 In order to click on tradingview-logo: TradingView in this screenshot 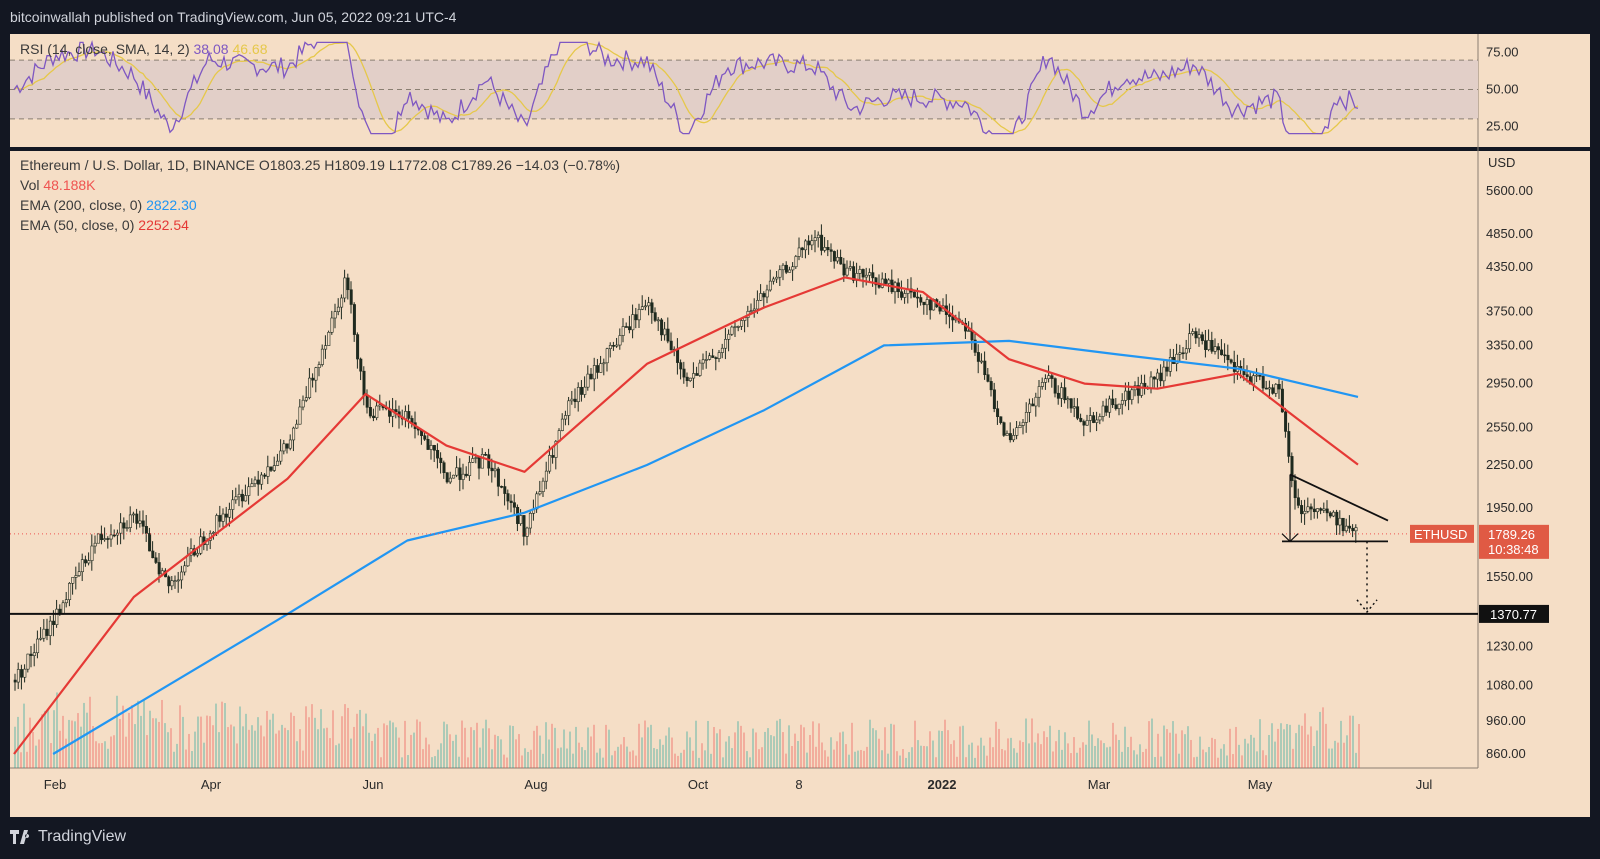, I will do `click(68, 837)`.